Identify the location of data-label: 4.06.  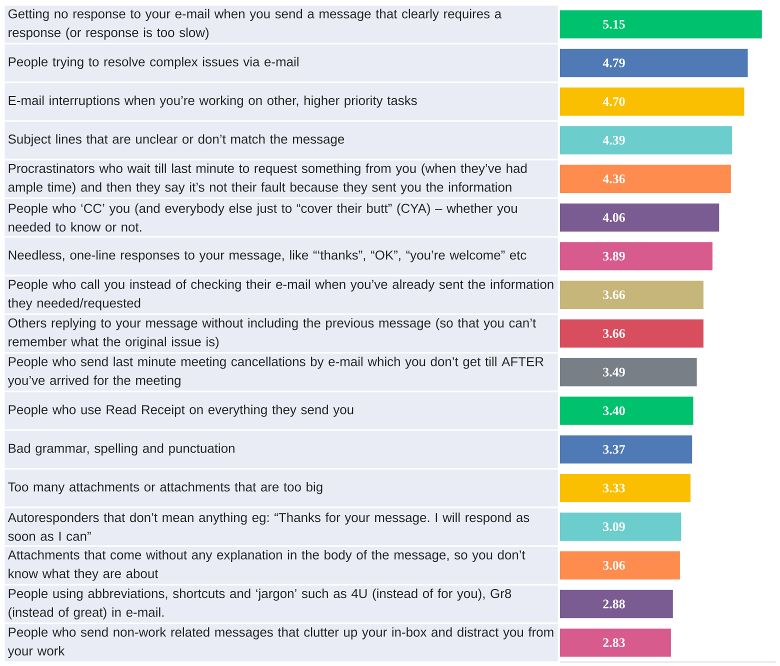
(613, 217).